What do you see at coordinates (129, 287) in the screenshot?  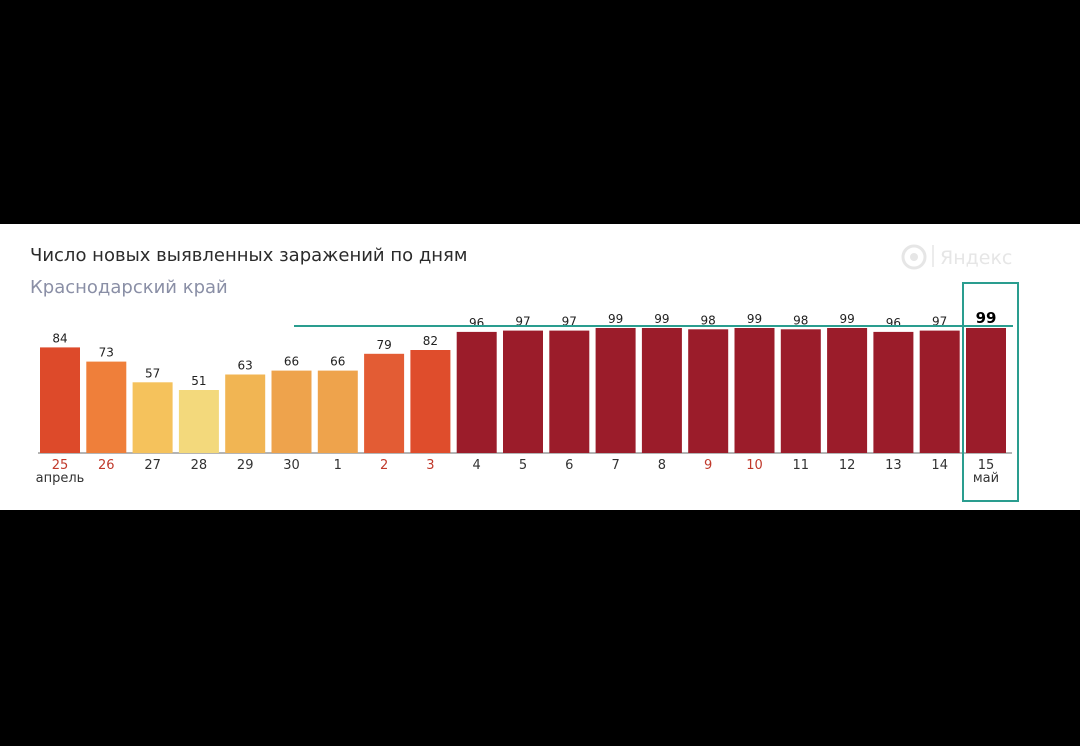 I see `chart-subtitle: Краснодарский край` at bounding box center [129, 287].